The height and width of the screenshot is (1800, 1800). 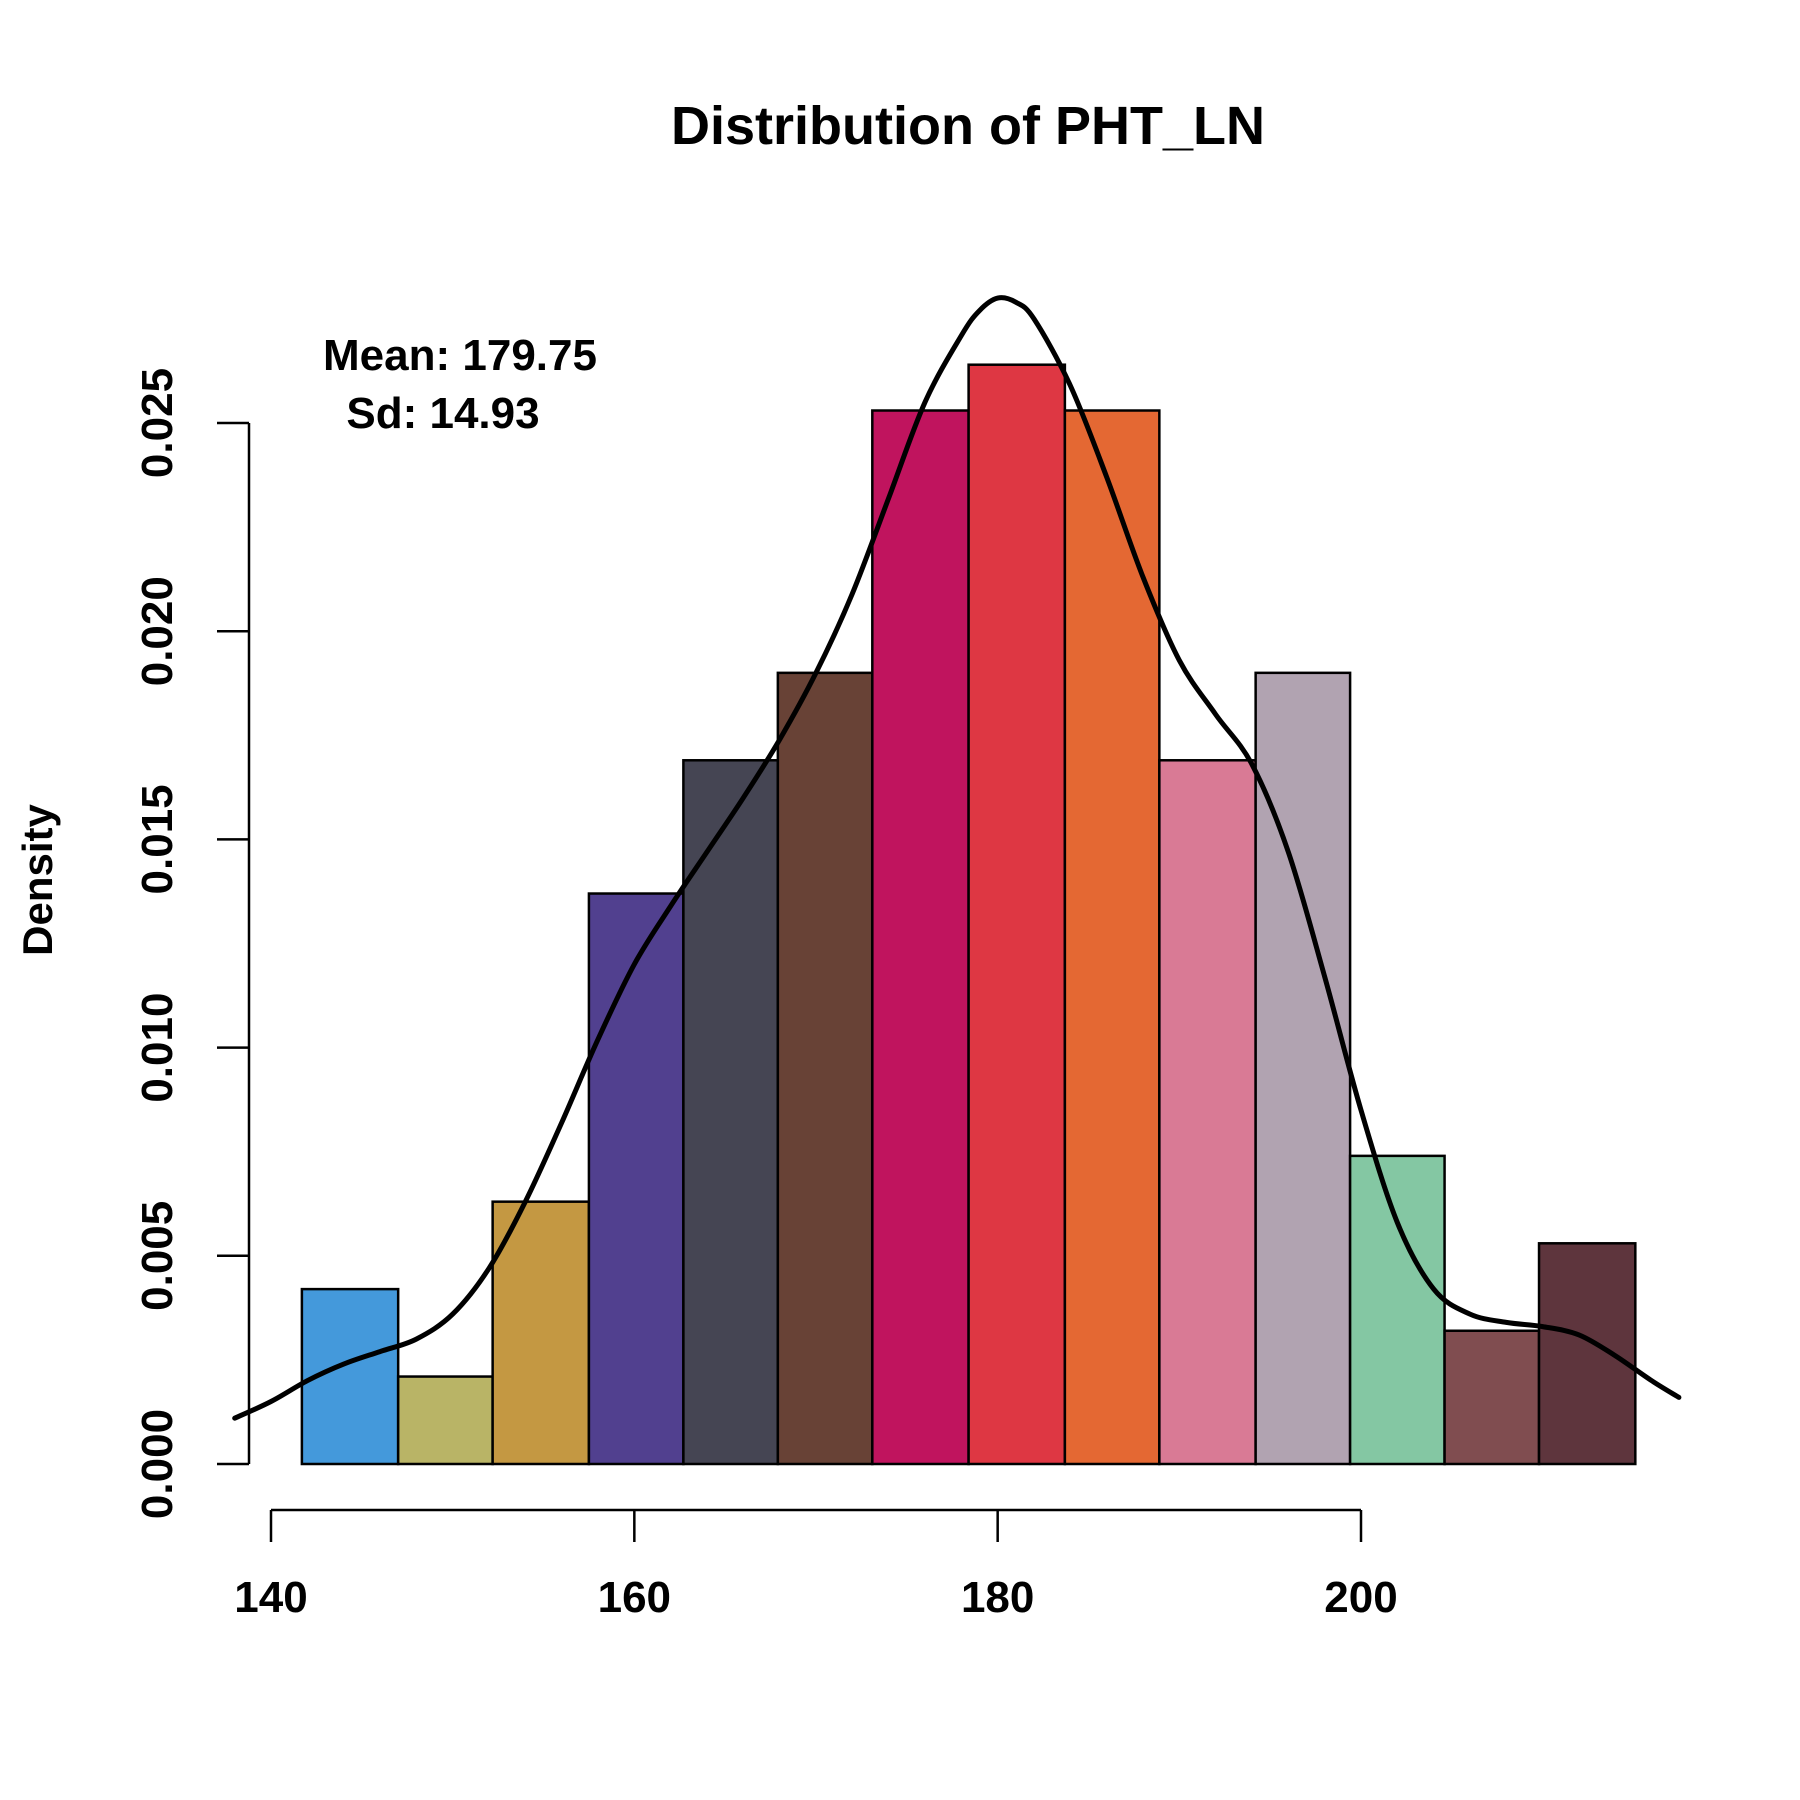 I want to click on x-tick-label-2: 180, so click(x=997, y=1597).